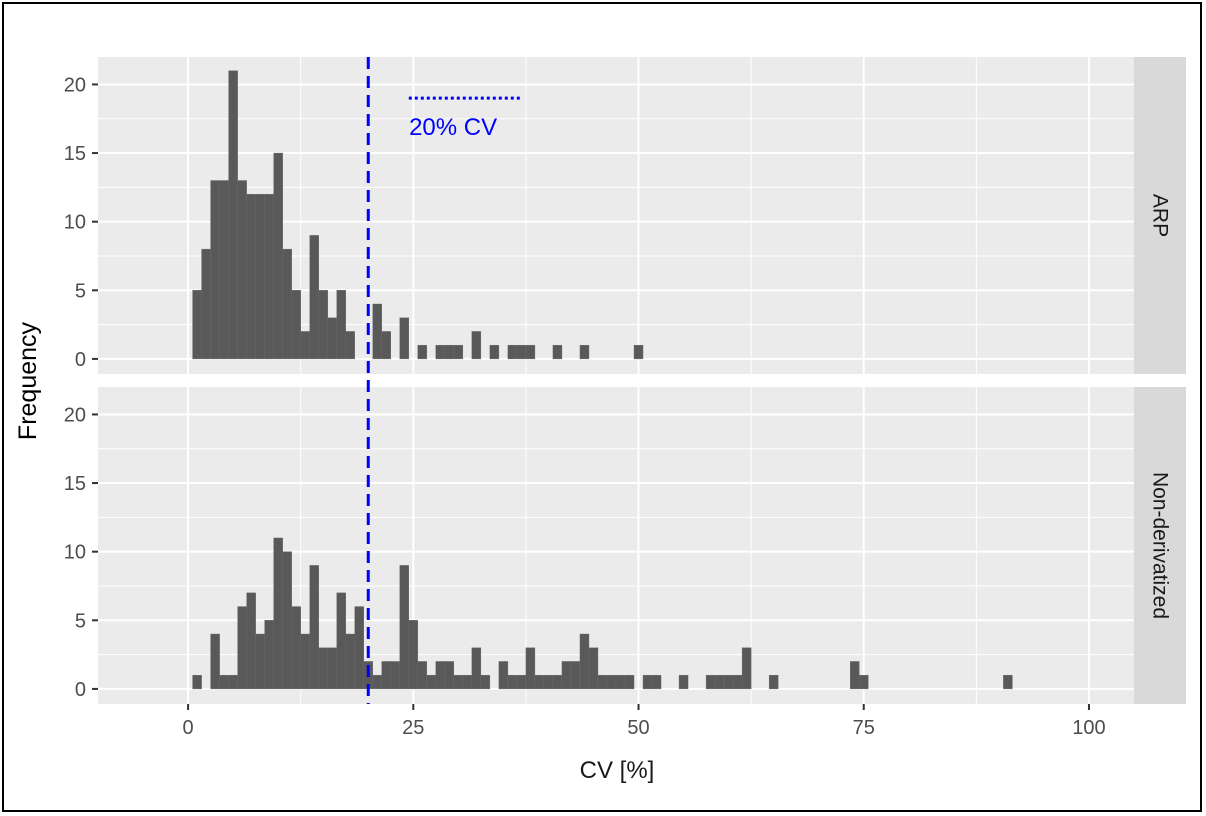 The height and width of the screenshot is (816, 1206). Describe the element at coordinates (1088, 728) in the screenshot. I see `x-tick-label: 100` at that location.